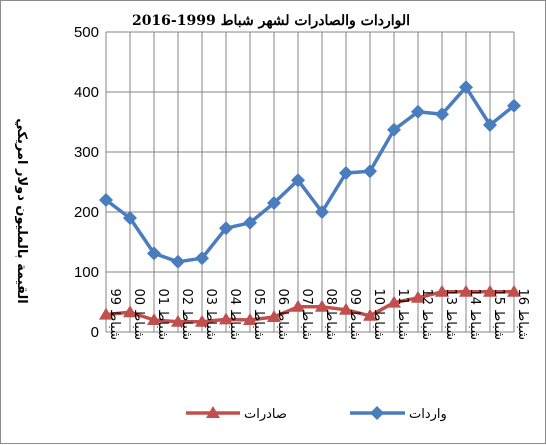 Image resolution: width=546 pixels, height=445 pixels. What do you see at coordinates (86, 152) in the screenshot?
I see `y-tick-label: 300` at bounding box center [86, 152].